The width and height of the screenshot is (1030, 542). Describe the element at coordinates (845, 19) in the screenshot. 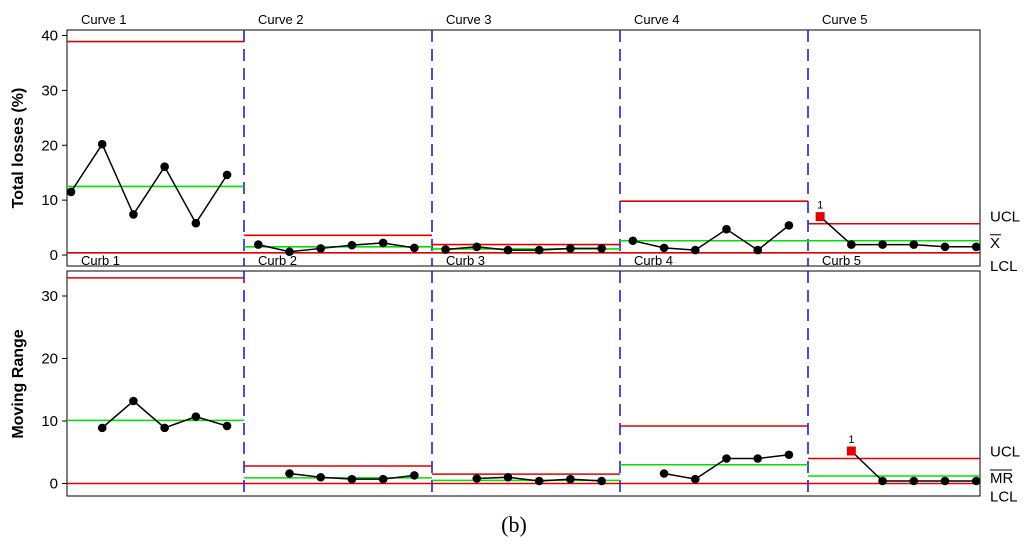

I see `stage-label: Curve 5` at that location.